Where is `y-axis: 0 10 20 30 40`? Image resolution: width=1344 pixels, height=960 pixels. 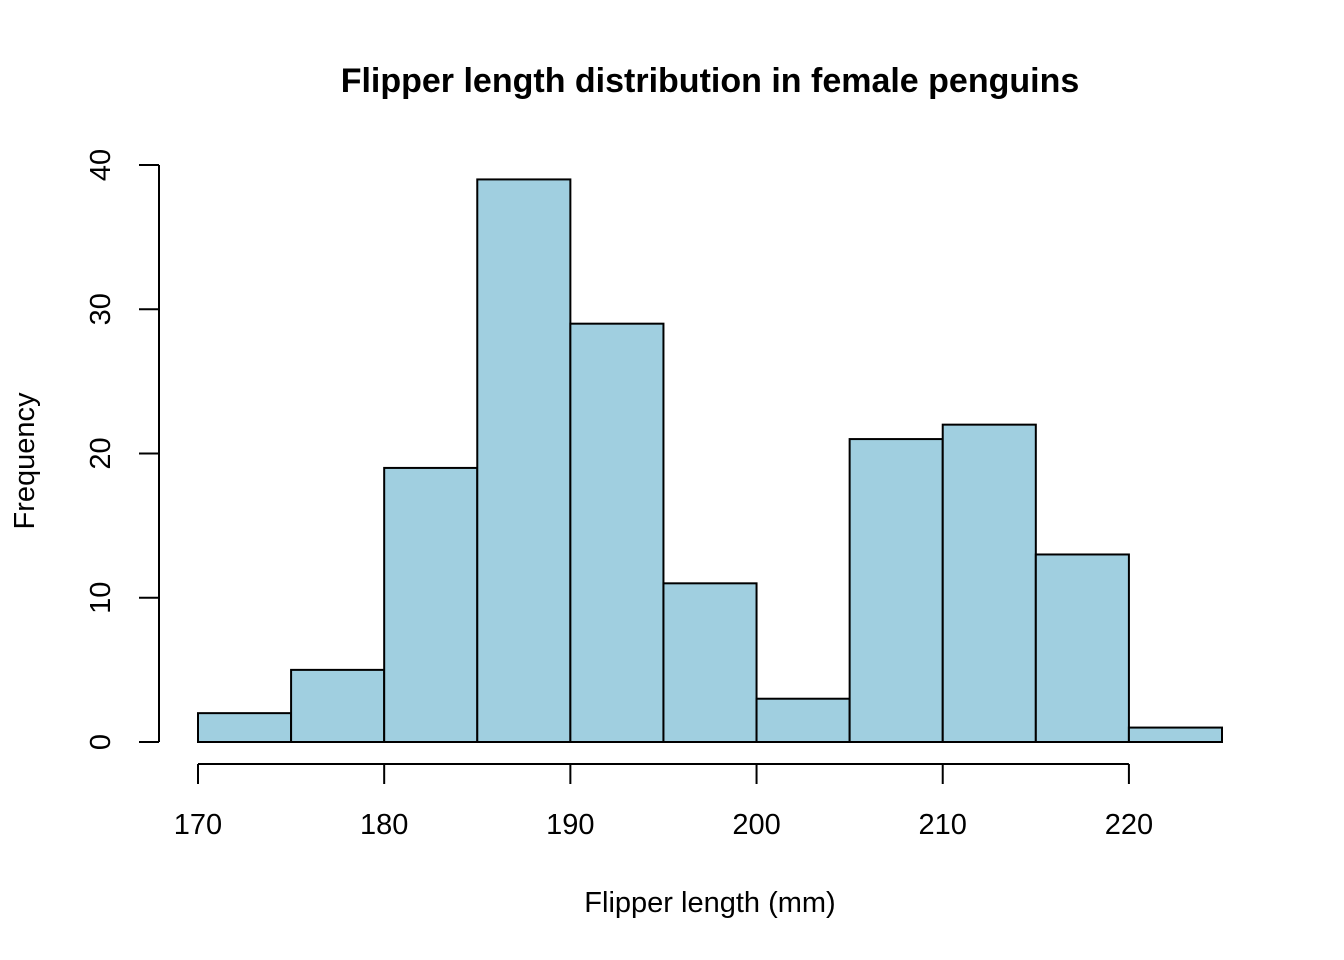 y-axis: 0 10 20 30 40 is located at coordinates (122, 449).